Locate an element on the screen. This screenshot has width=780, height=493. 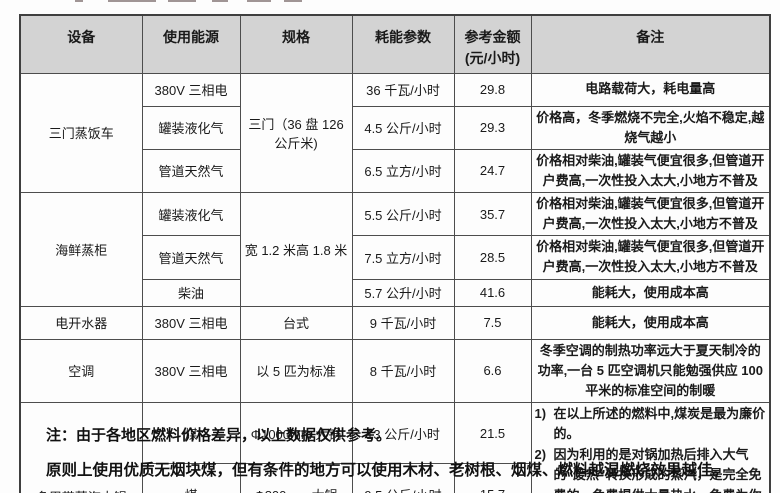
header-equipment: 设备 is located at coordinates (81, 44).